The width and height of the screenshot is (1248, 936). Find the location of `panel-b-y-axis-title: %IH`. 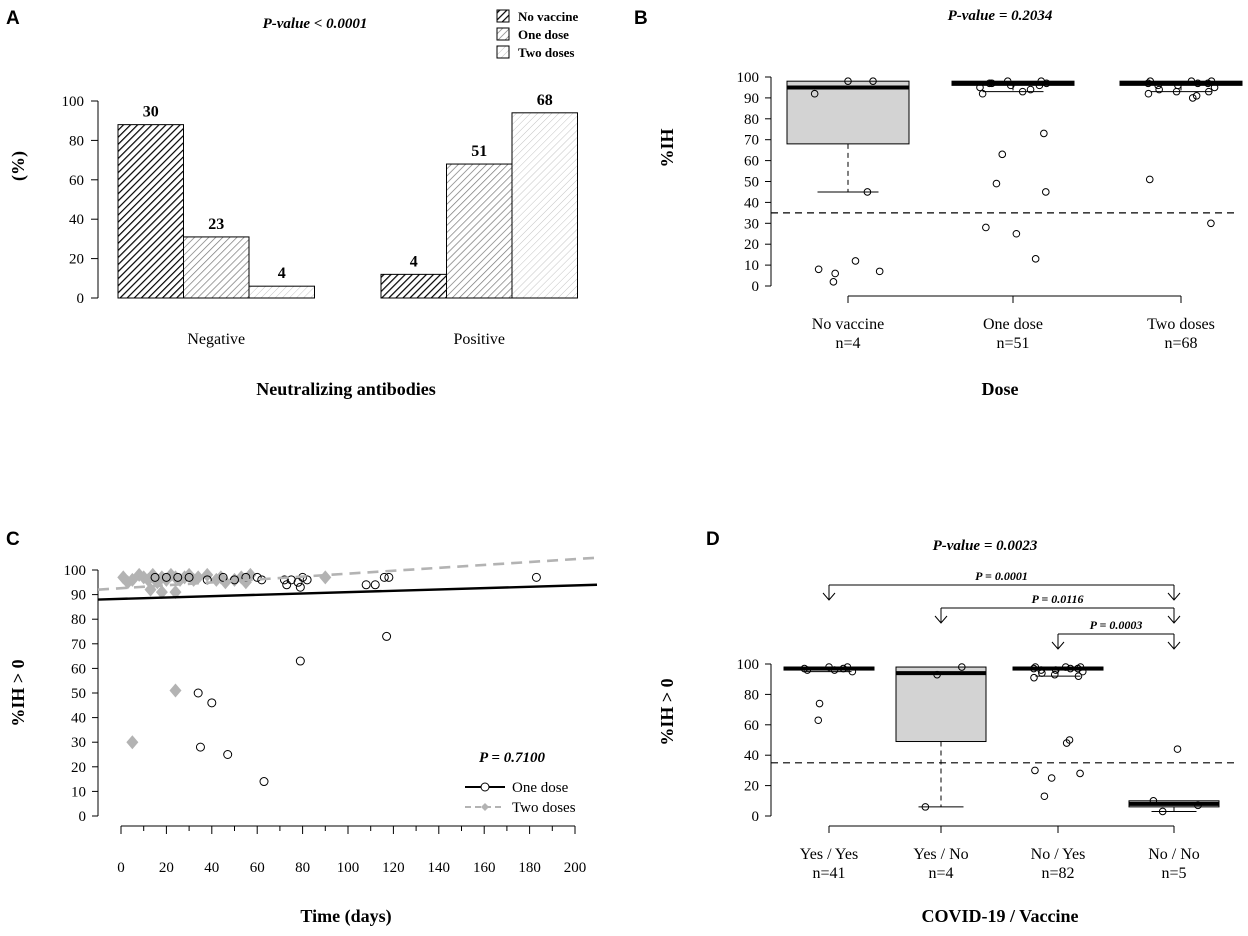

panel-b-y-axis-title: %IH is located at coordinates (667, 147).